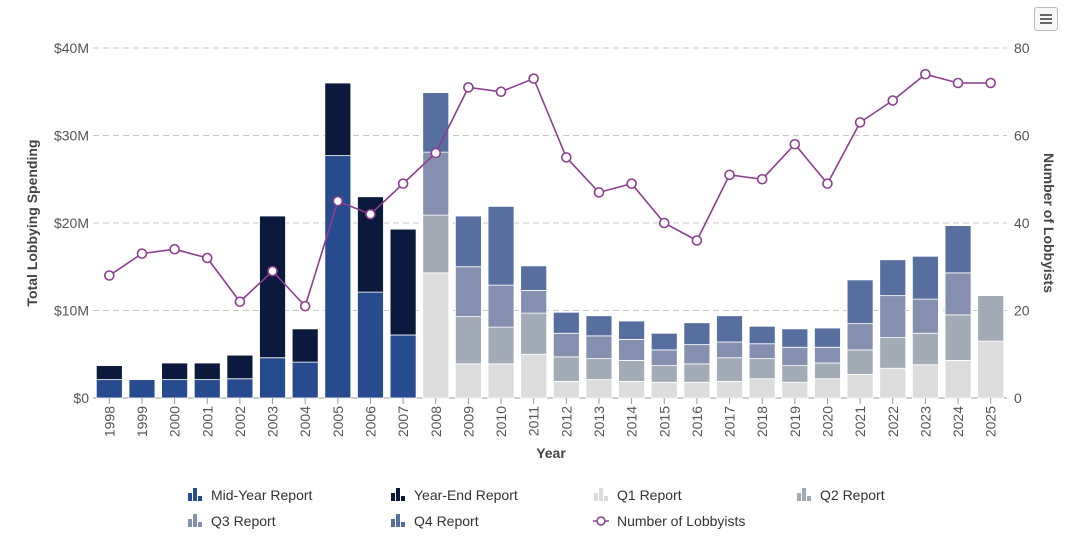 The image size is (1066, 542). What do you see at coordinates (925, 316) in the screenshot?
I see `bar-q3-report-2023` at bounding box center [925, 316].